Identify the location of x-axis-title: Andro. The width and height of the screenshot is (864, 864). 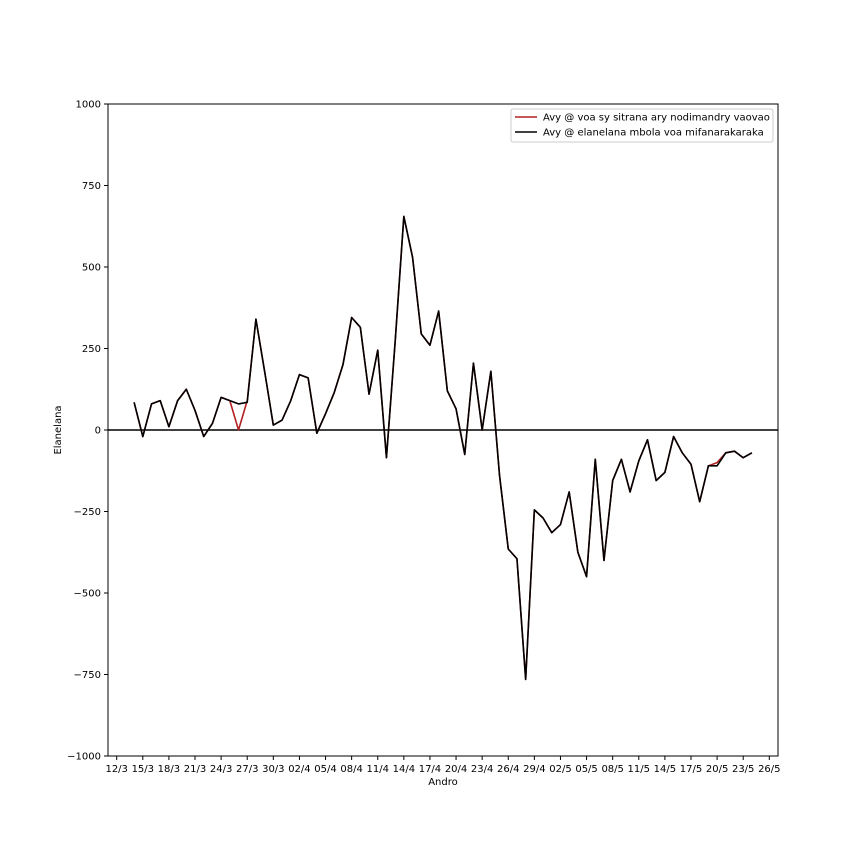
(443, 782).